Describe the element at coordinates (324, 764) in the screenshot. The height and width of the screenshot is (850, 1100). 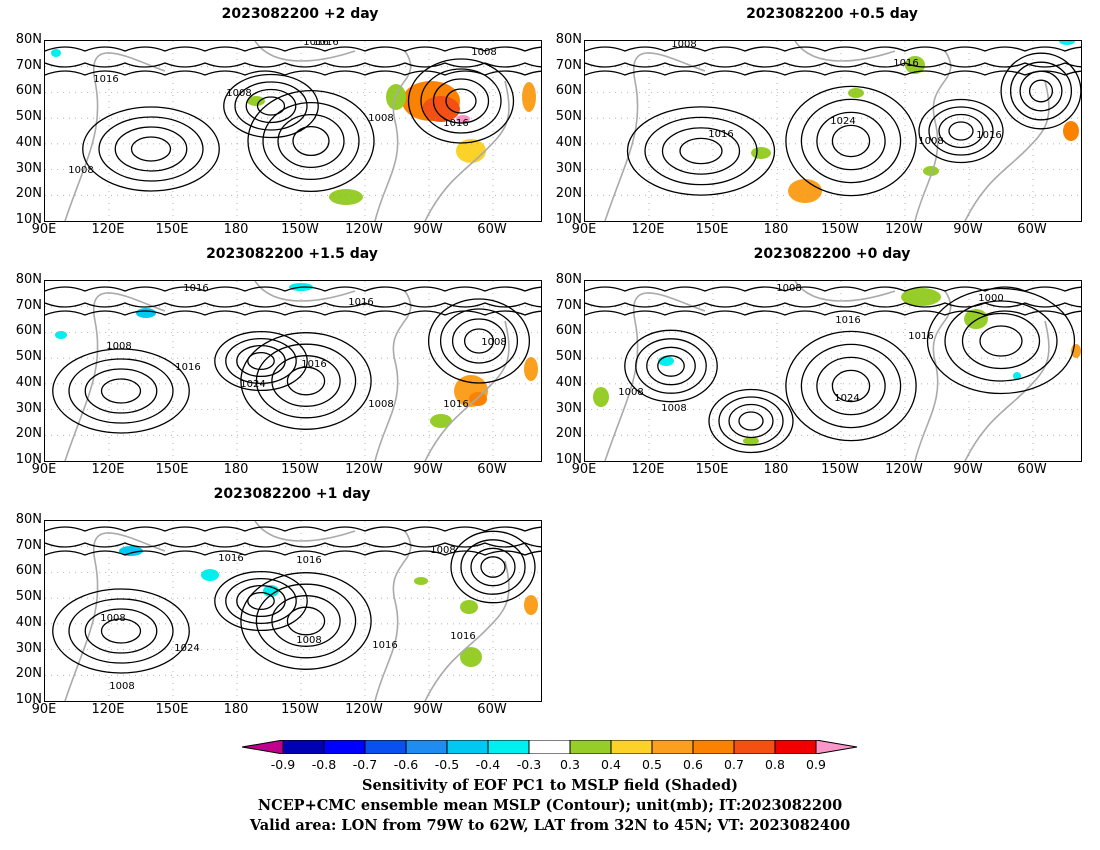
I see `colorbar-tick-label: -0.8` at that location.